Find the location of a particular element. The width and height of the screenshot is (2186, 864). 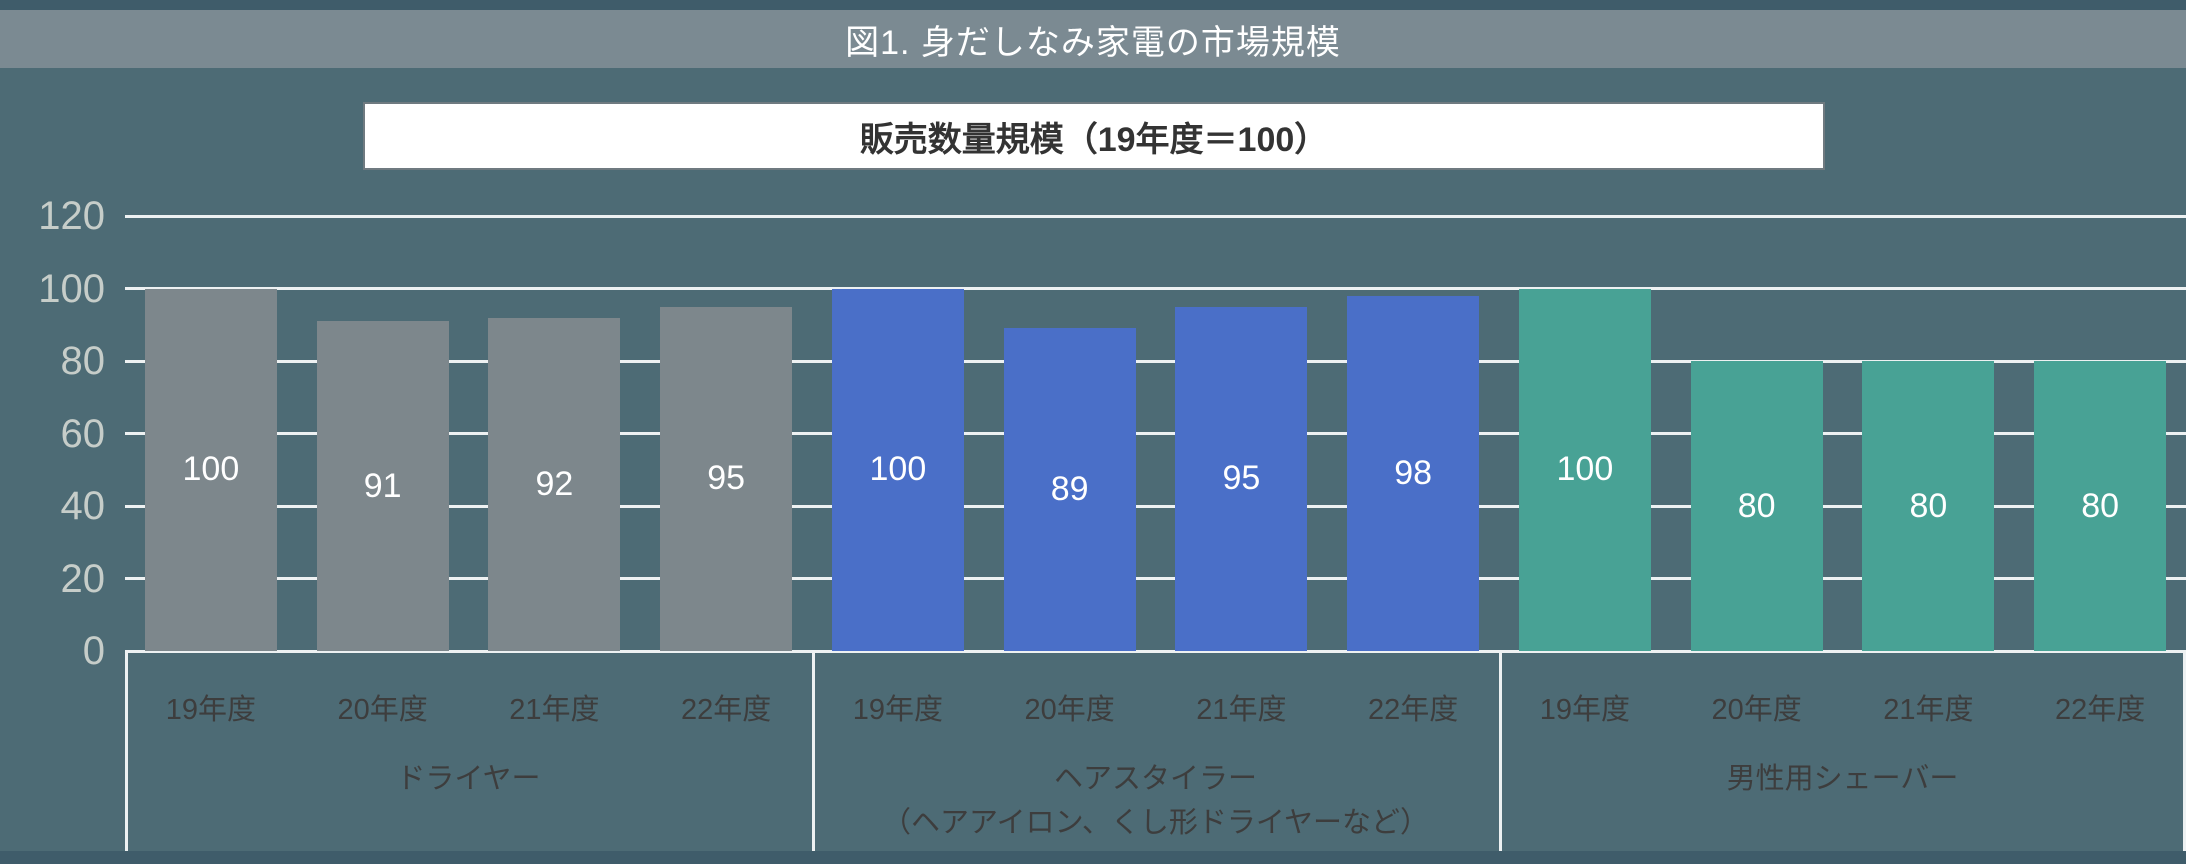

bottom-border-strip is located at coordinates (1093, 857).